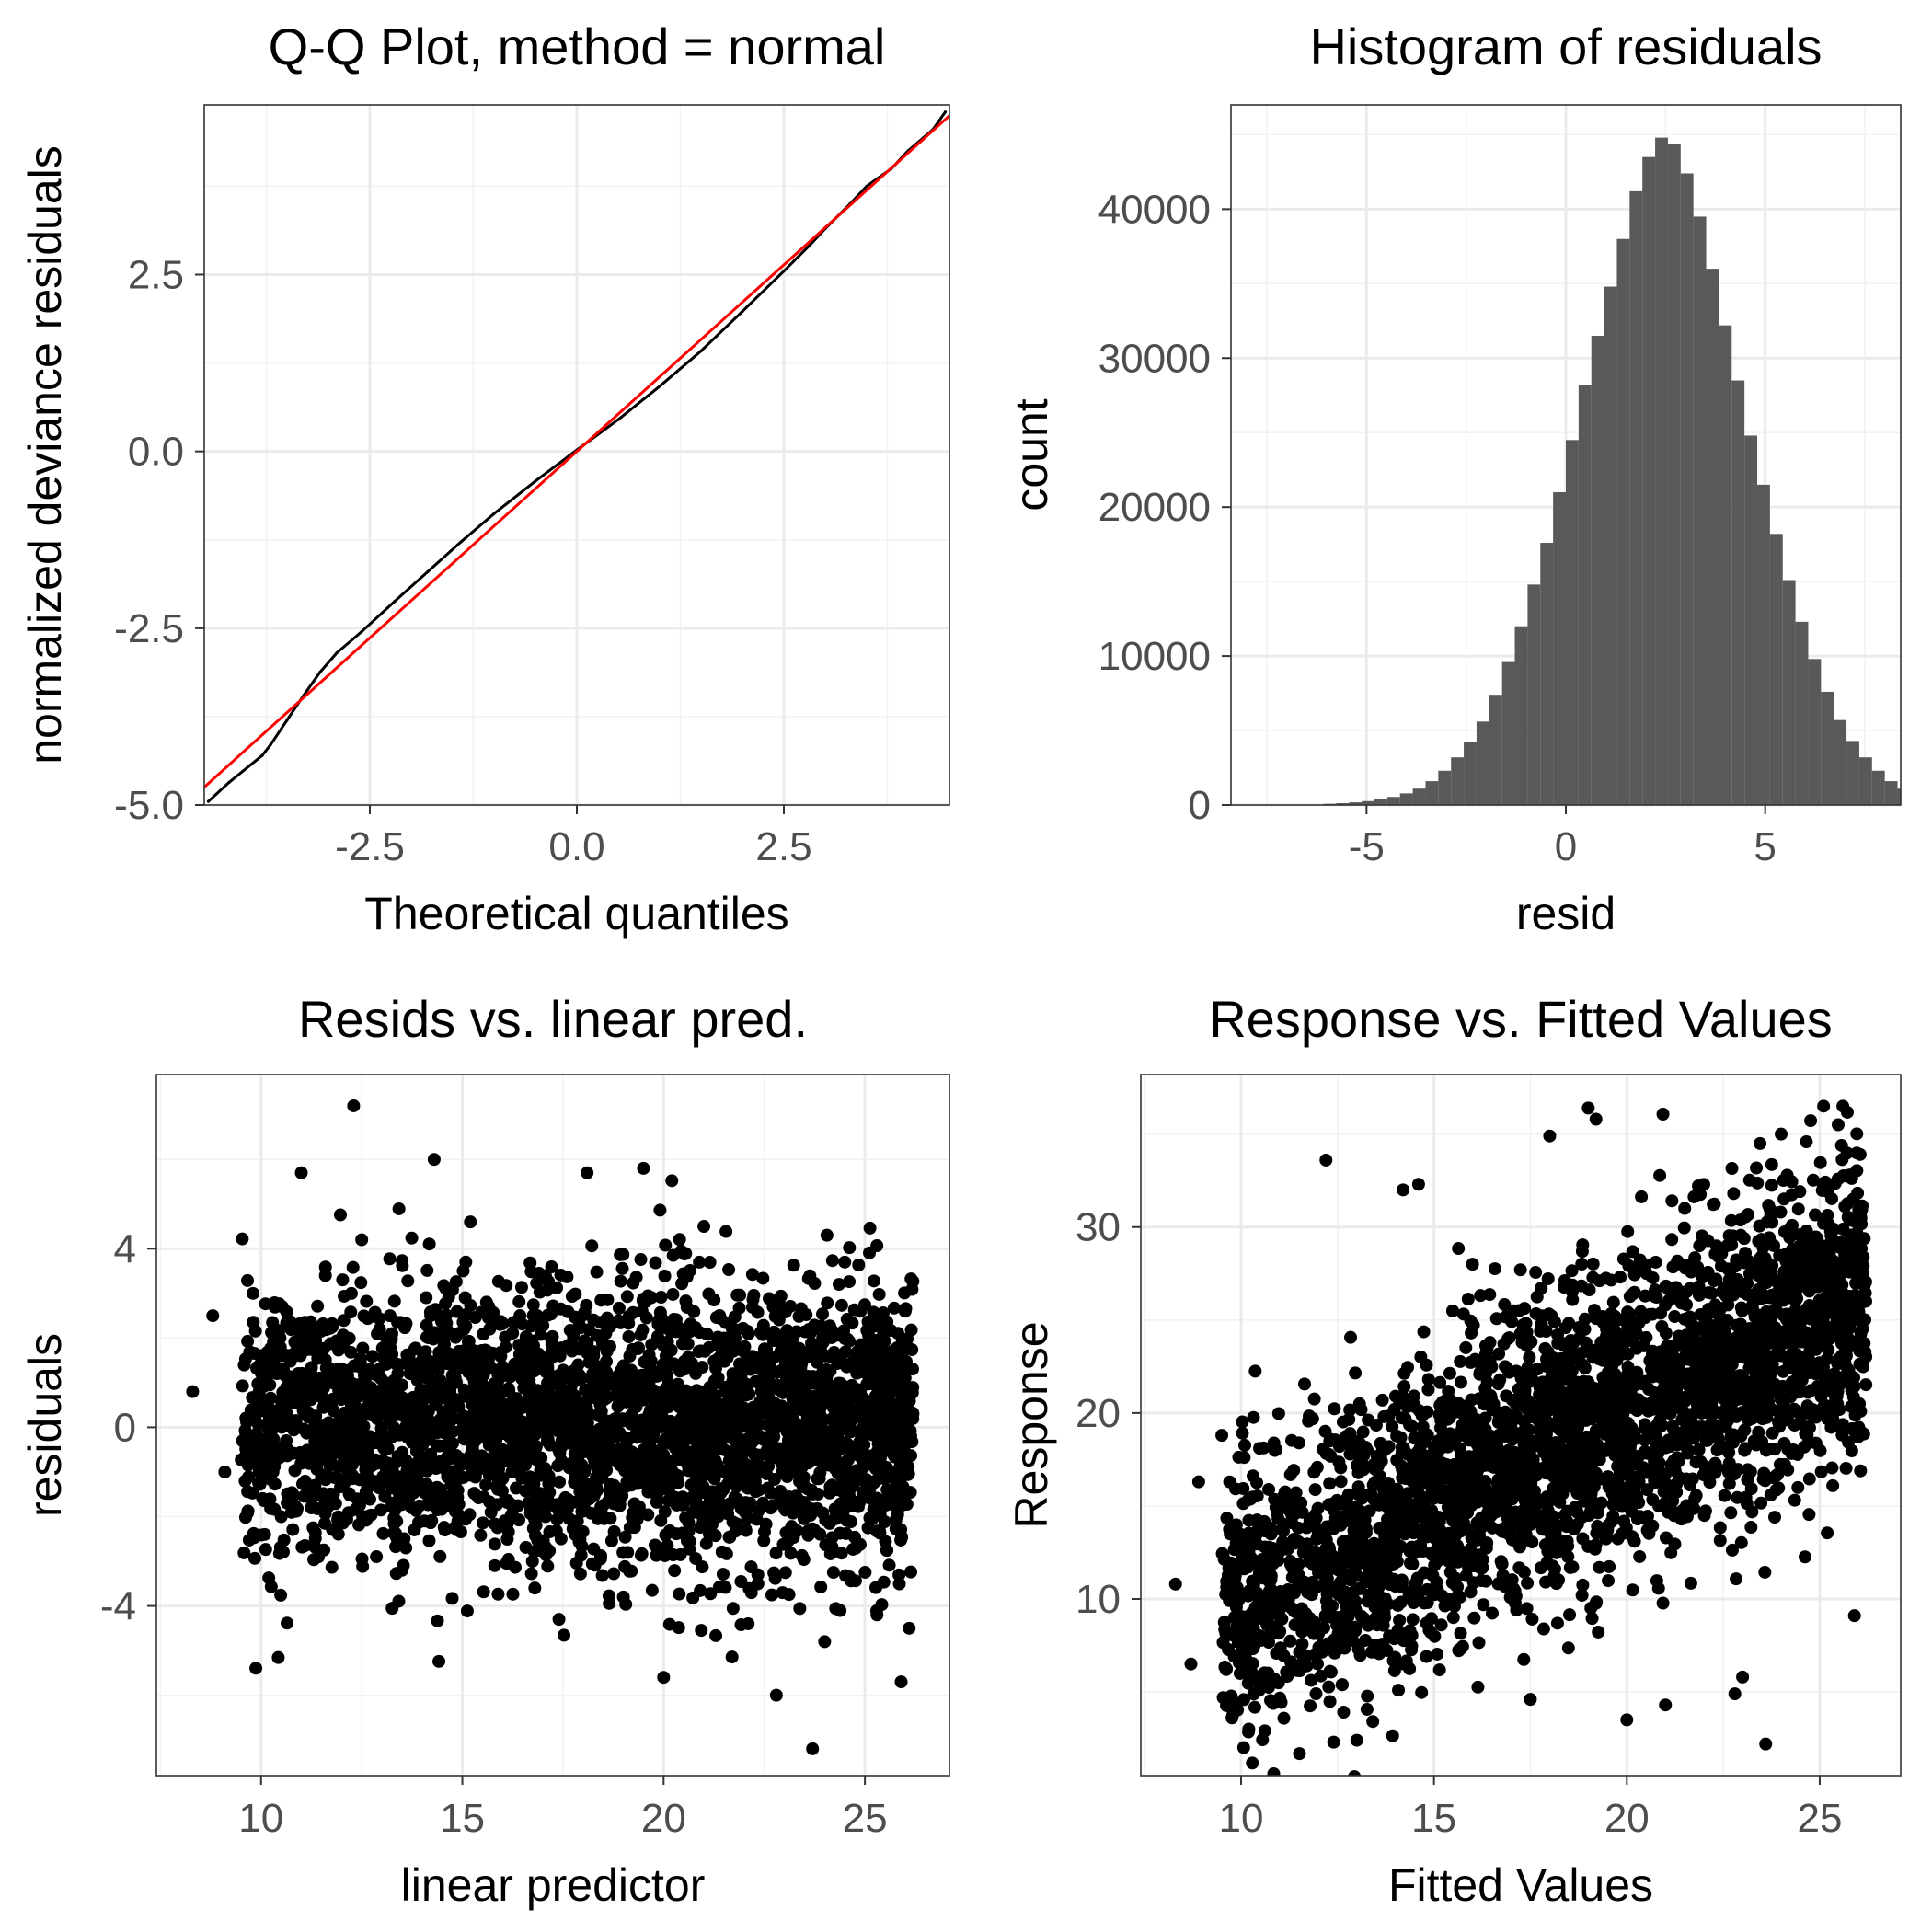  Describe the element at coordinates (45, 455) in the screenshot. I see `y-axis-title: normalized deviance residuals` at that location.